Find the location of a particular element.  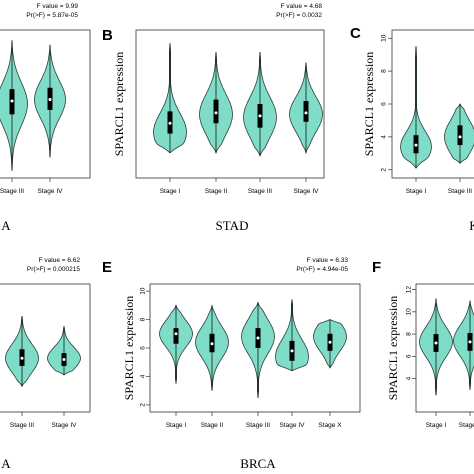

p-value-label: Pr(>F) = 0.000215 is located at coordinates (53, 269).